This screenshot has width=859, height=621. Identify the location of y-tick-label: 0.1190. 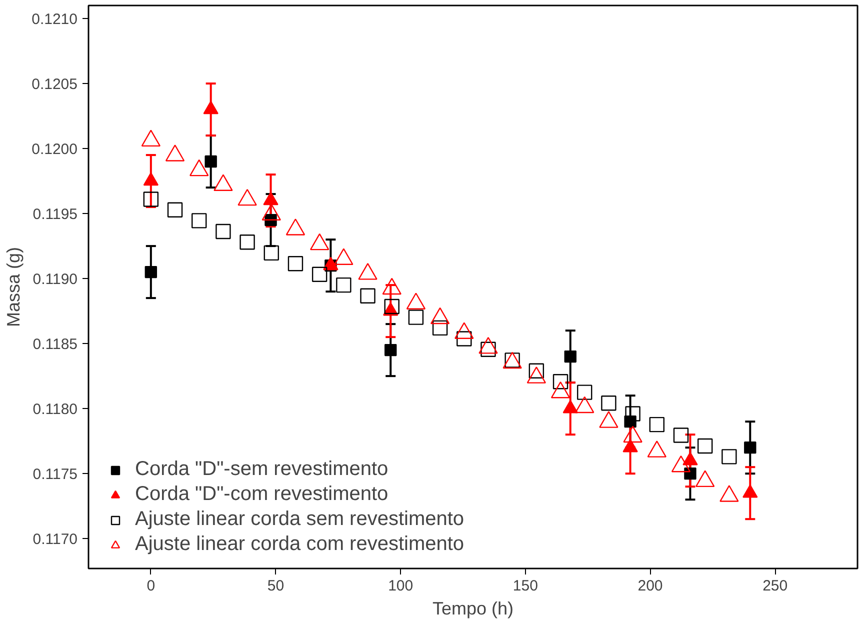
(55, 279).